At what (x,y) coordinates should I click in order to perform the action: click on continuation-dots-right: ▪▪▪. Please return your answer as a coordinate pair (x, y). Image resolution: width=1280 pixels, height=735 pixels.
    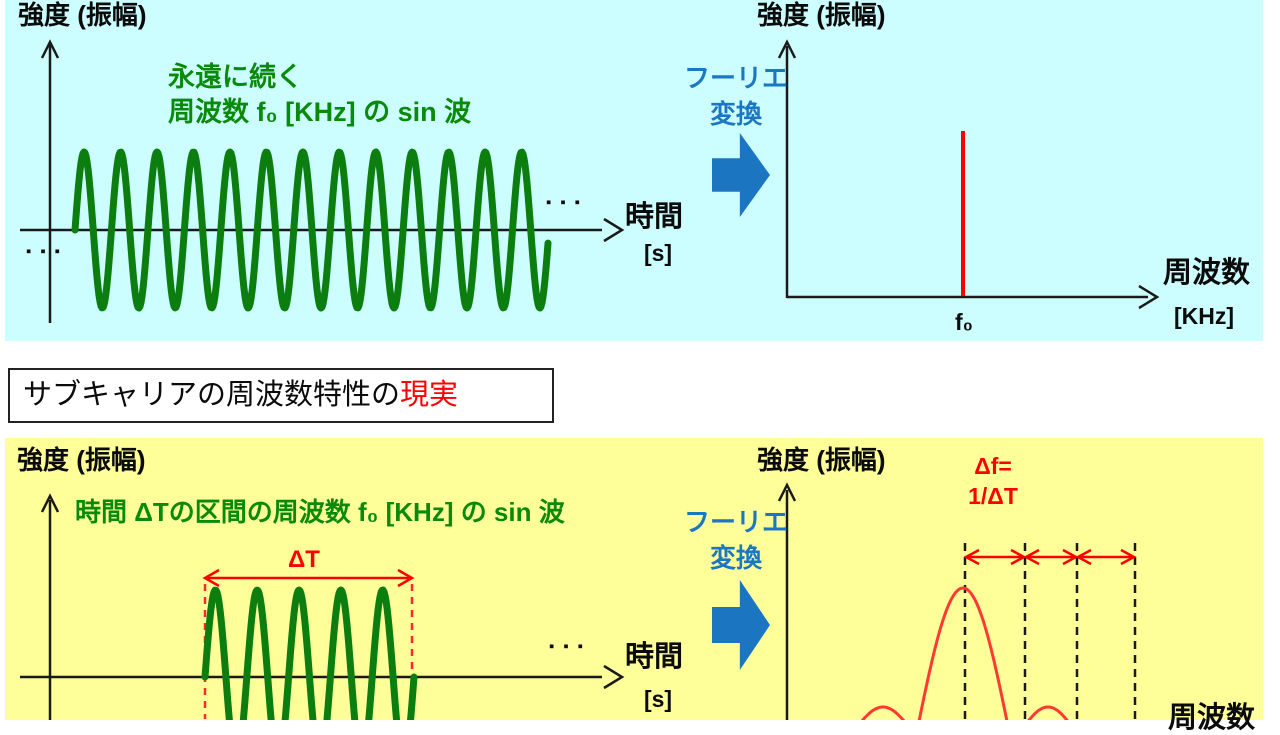
    Looking at the image, I should click on (567, 202).